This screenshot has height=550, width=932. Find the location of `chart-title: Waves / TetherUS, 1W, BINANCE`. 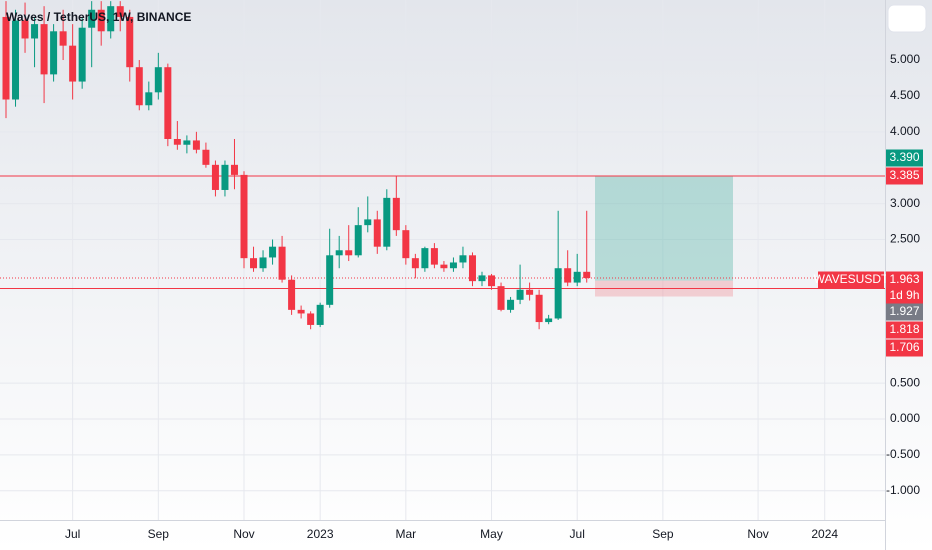

chart-title: Waves / TetherUS, 1W, BINANCE is located at coordinates (98, 17).